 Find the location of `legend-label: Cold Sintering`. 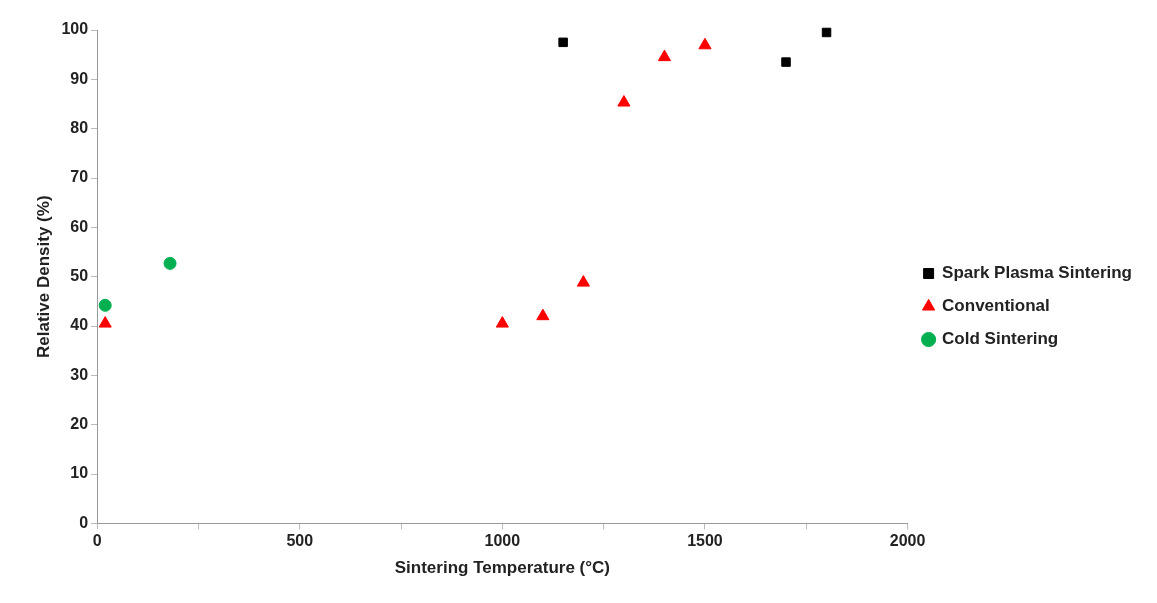

legend-label: Cold Sintering is located at coordinates (1000, 339).